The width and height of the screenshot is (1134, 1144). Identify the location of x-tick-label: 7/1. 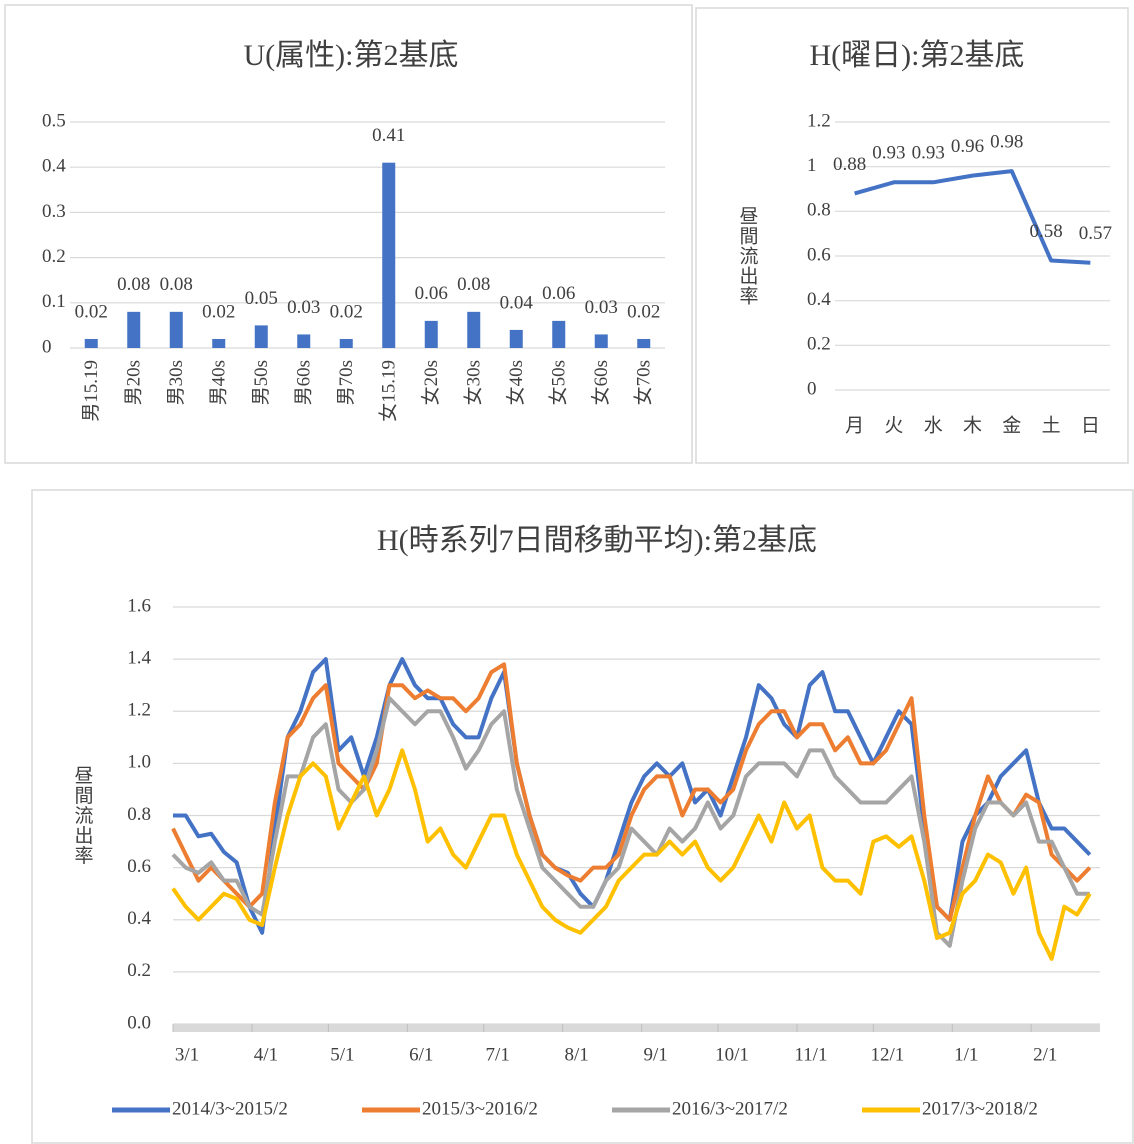
(498, 1054).